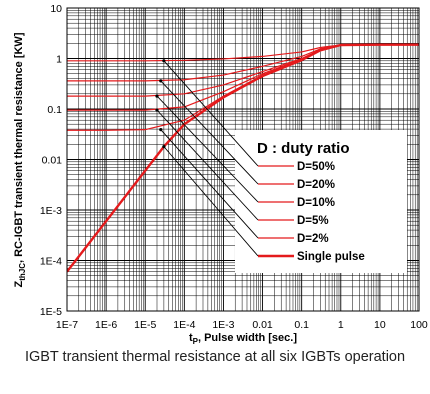  Describe the element at coordinates (196, 341) in the screenshot. I see `x-axis-label-sub: P` at that location.